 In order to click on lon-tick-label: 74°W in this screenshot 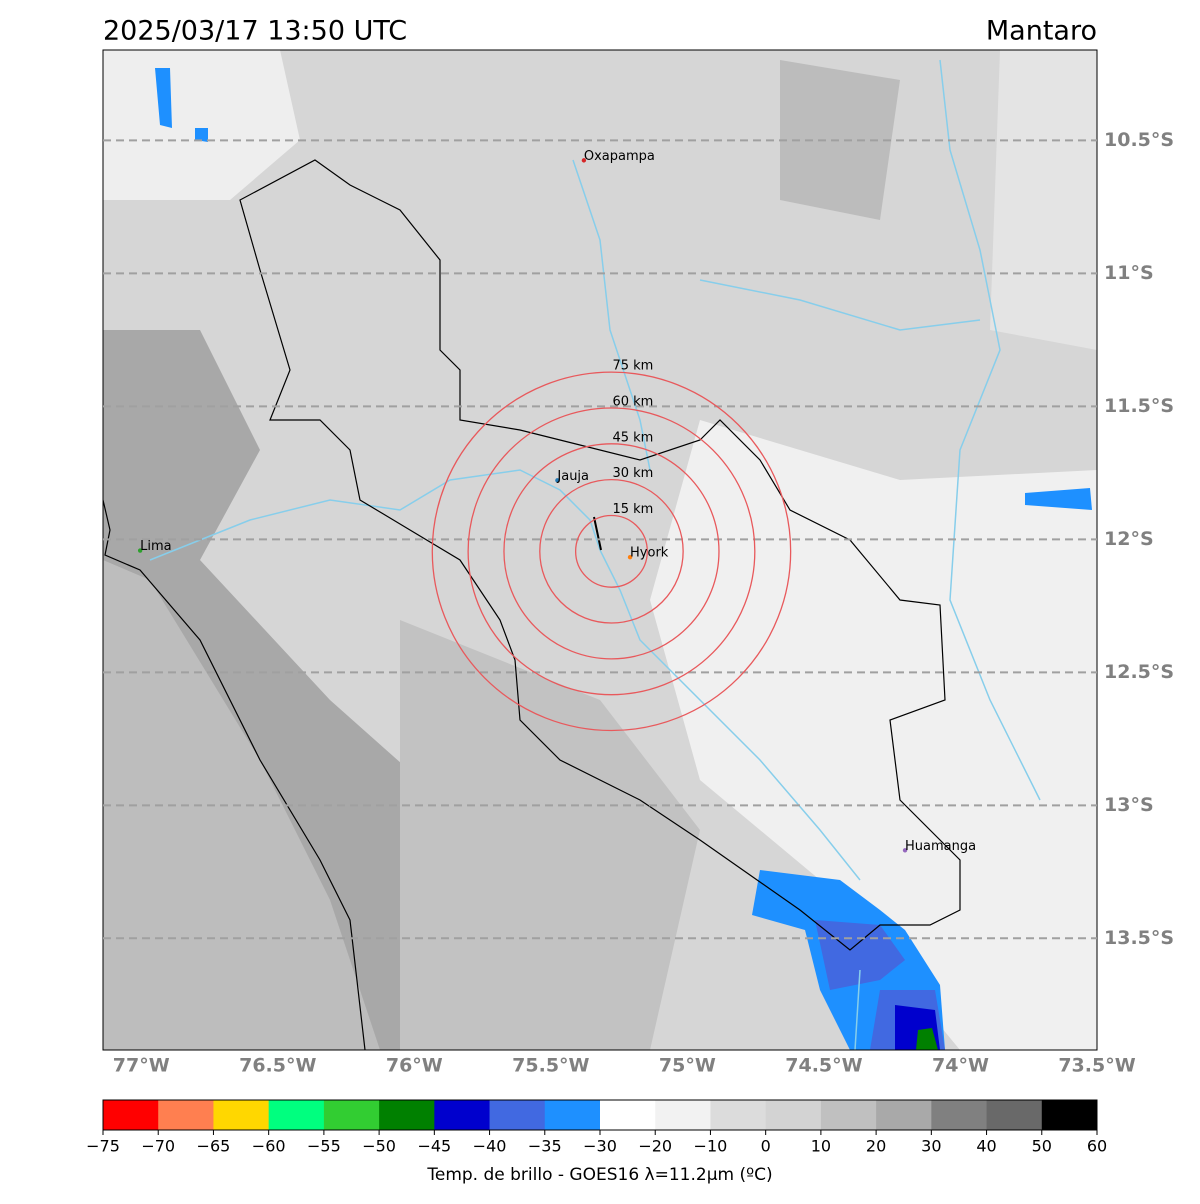, I will do `click(960, 1066)`.